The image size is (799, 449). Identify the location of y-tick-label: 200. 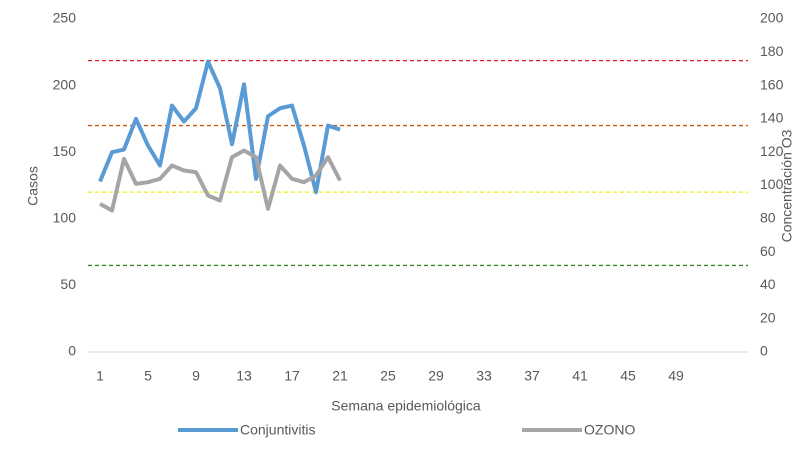
(65, 84).